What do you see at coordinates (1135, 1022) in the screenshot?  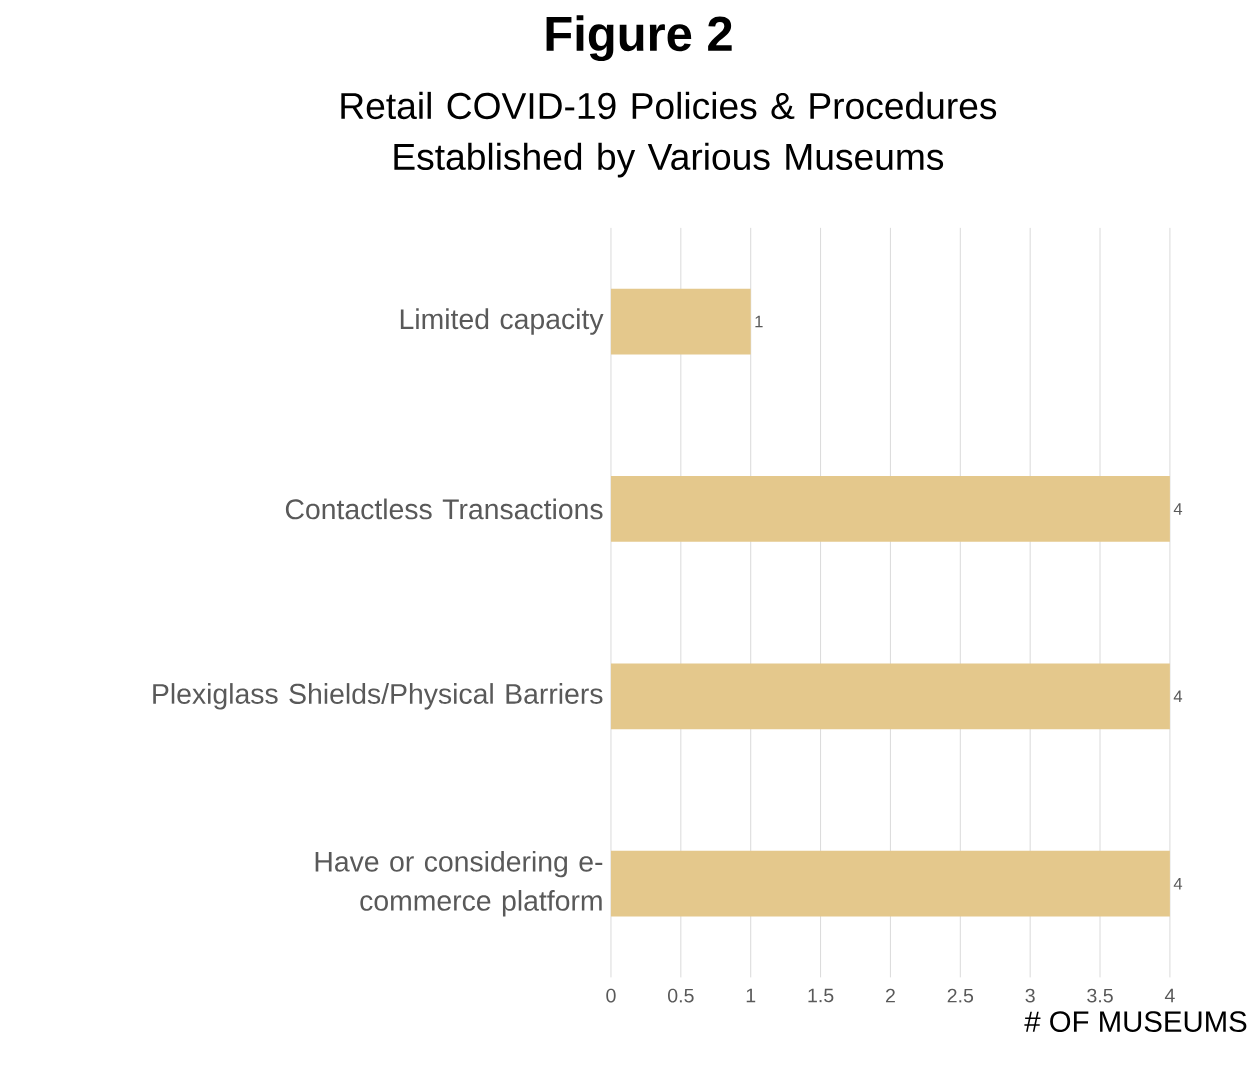 I see `x-axis-title: # OF MUSEUMS` at bounding box center [1135, 1022].